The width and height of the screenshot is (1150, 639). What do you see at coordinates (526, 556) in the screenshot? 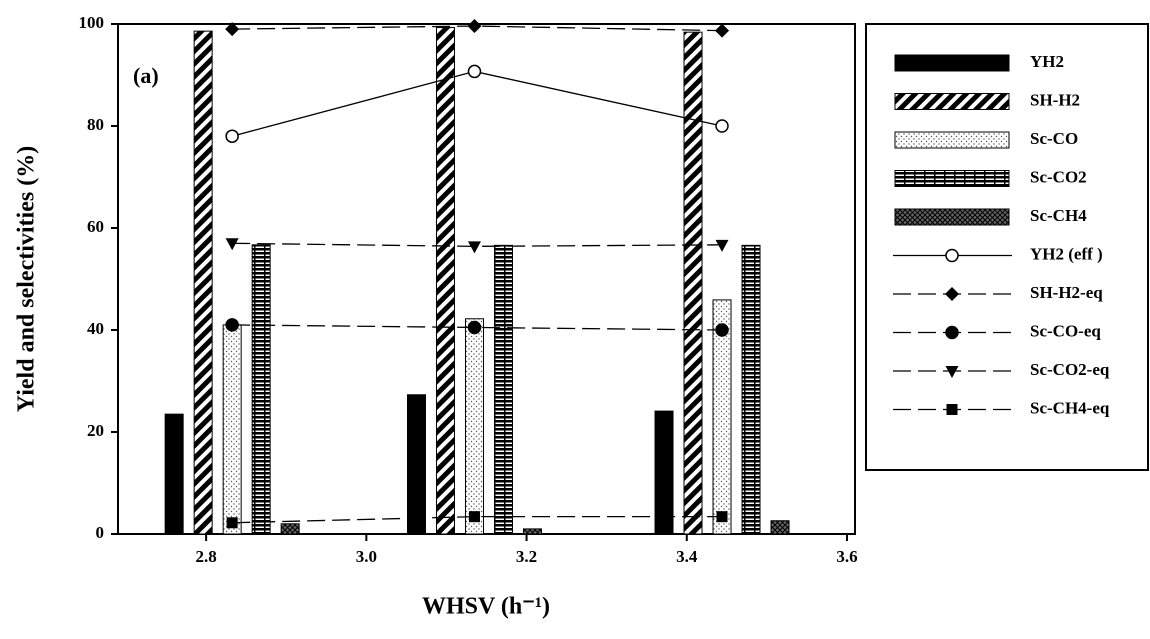
I see `x-tick-label: 3.2` at bounding box center [526, 556].